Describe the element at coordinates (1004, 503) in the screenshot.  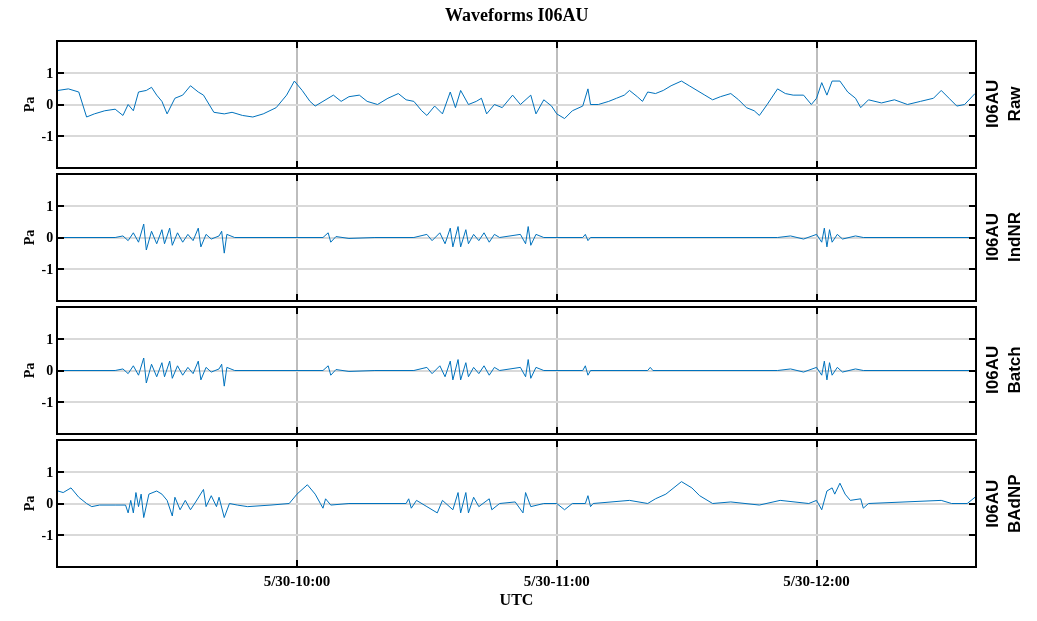
I see `y2-axis-title: I06AU BAdNP` at that location.